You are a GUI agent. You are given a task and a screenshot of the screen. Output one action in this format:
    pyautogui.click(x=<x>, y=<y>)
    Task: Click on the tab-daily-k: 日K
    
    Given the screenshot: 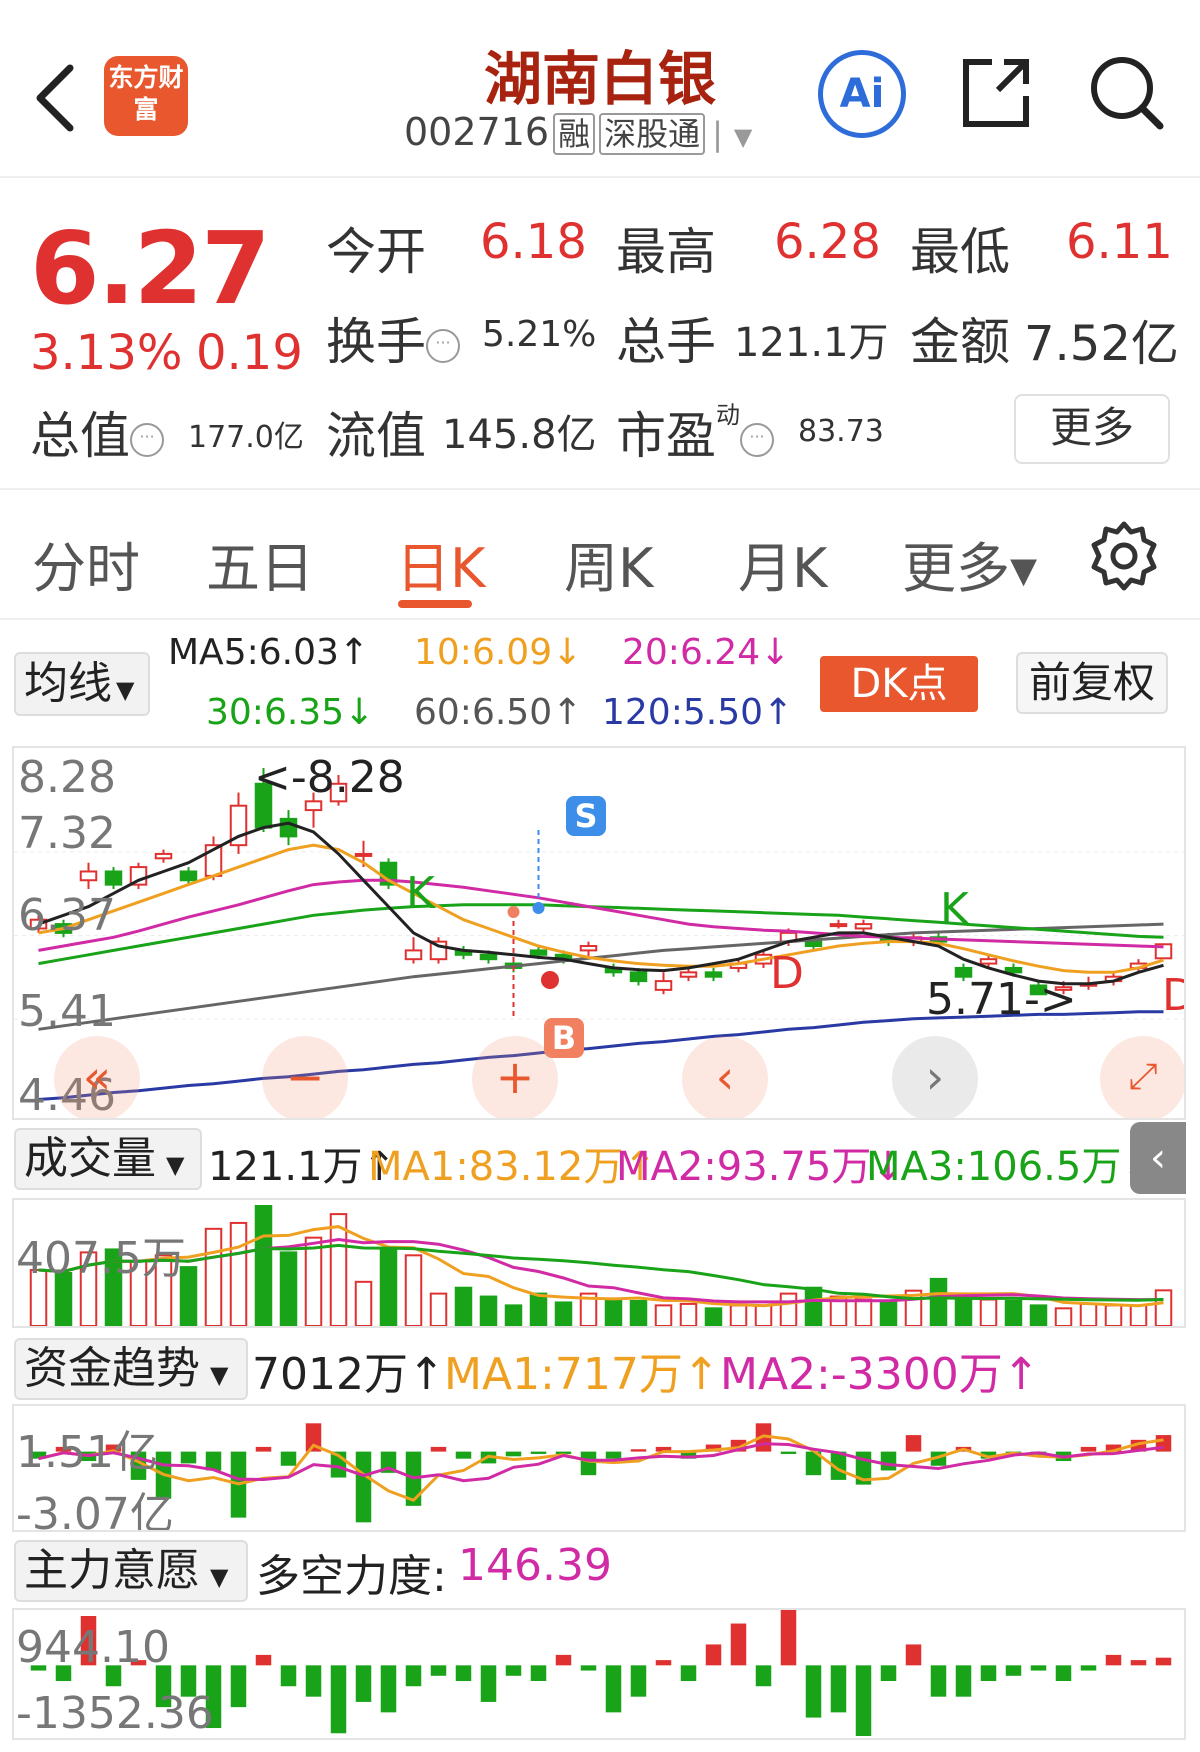 What is the action you would take?
    pyautogui.click(x=441, y=568)
    